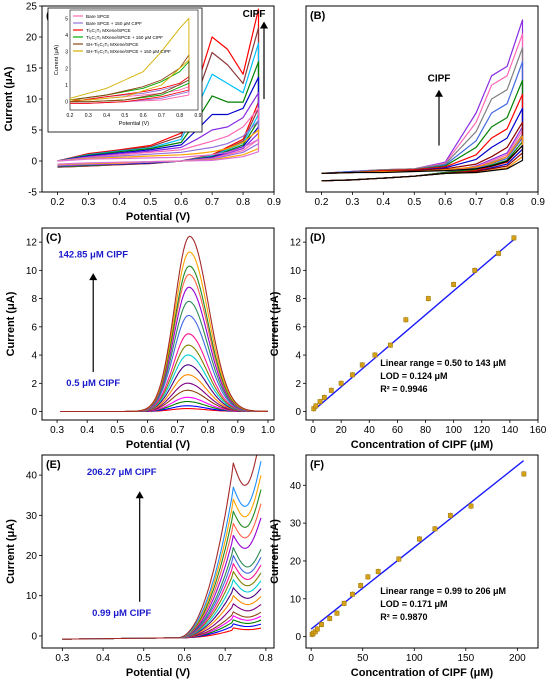 The width and height of the screenshot is (550, 691). Describe the element at coordinates (296, 486) in the screenshot. I see `y-tick-label: 40` at that location.